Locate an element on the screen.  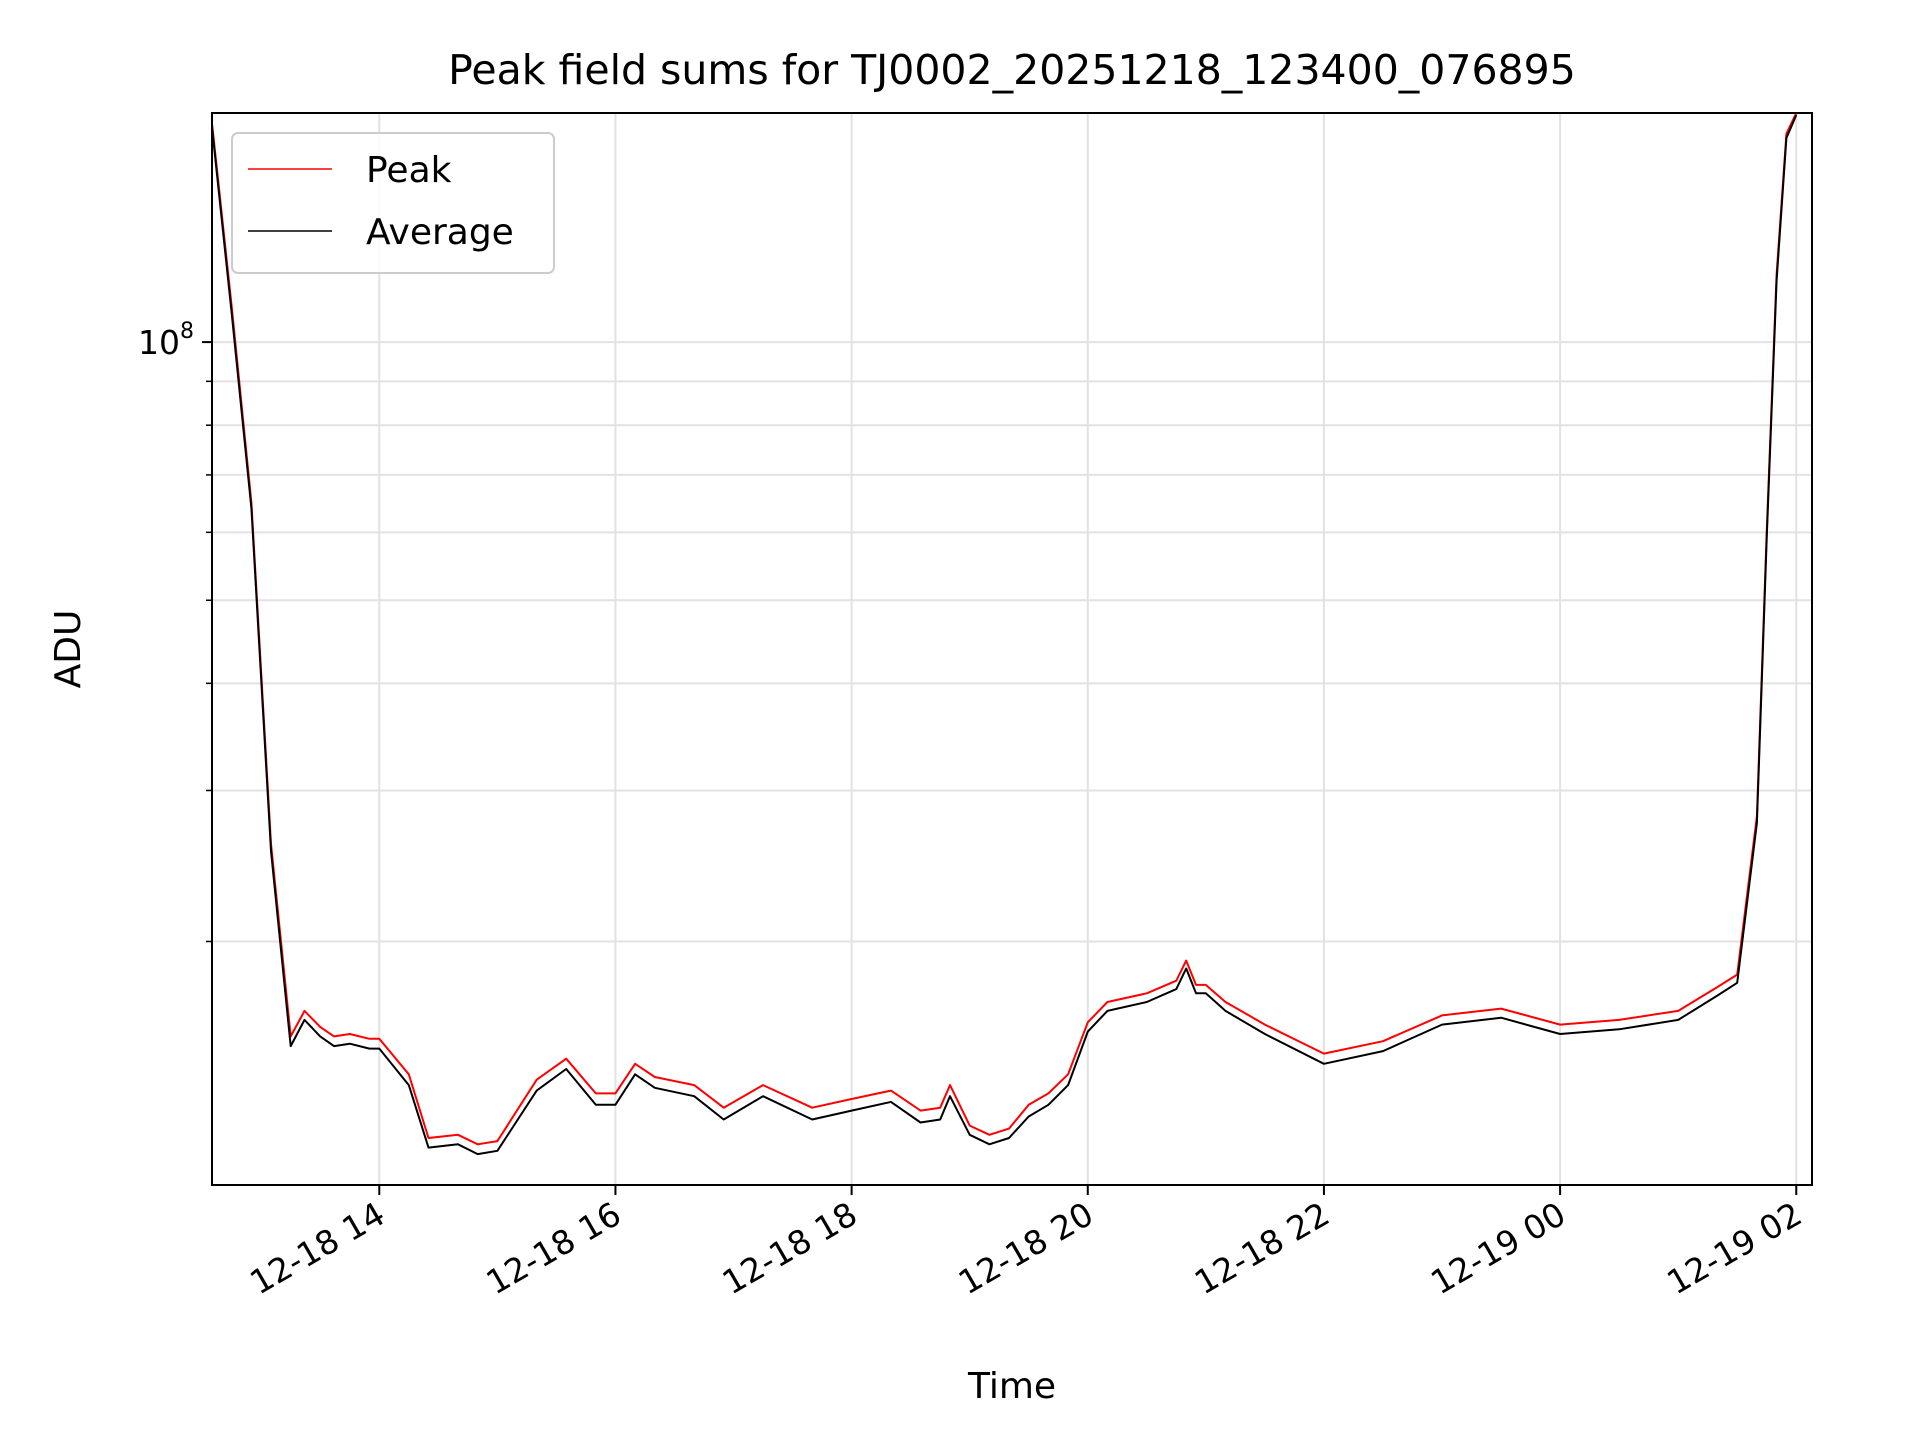
y-tick-label: 108 is located at coordinates (166, 340).